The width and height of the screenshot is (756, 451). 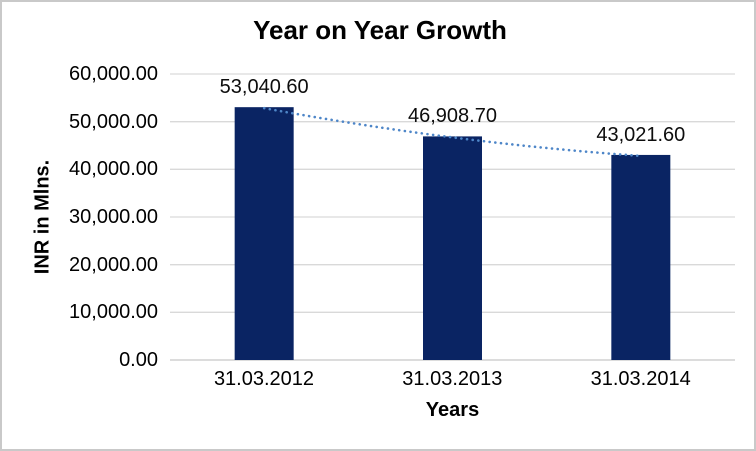 What do you see at coordinates (640, 379) in the screenshot?
I see `x-tick-label: 31.03.2014` at bounding box center [640, 379].